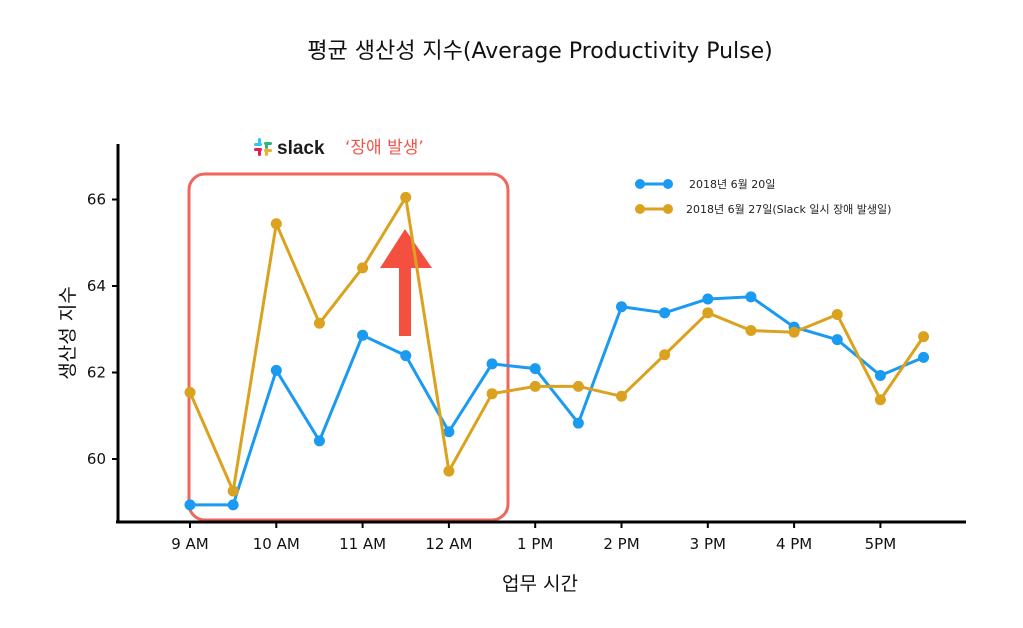  Describe the element at coordinates (301, 148) in the screenshot. I see `slack-brand-label: slack` at that location.